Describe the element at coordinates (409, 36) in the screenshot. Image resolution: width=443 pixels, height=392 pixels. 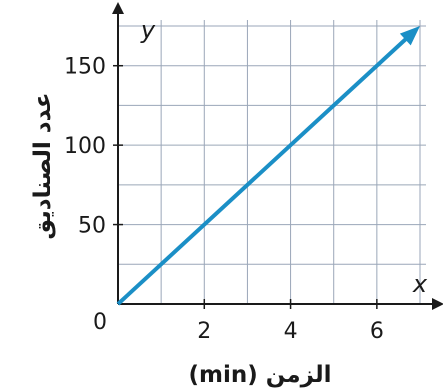
I see `series-arrowhead` at that location.